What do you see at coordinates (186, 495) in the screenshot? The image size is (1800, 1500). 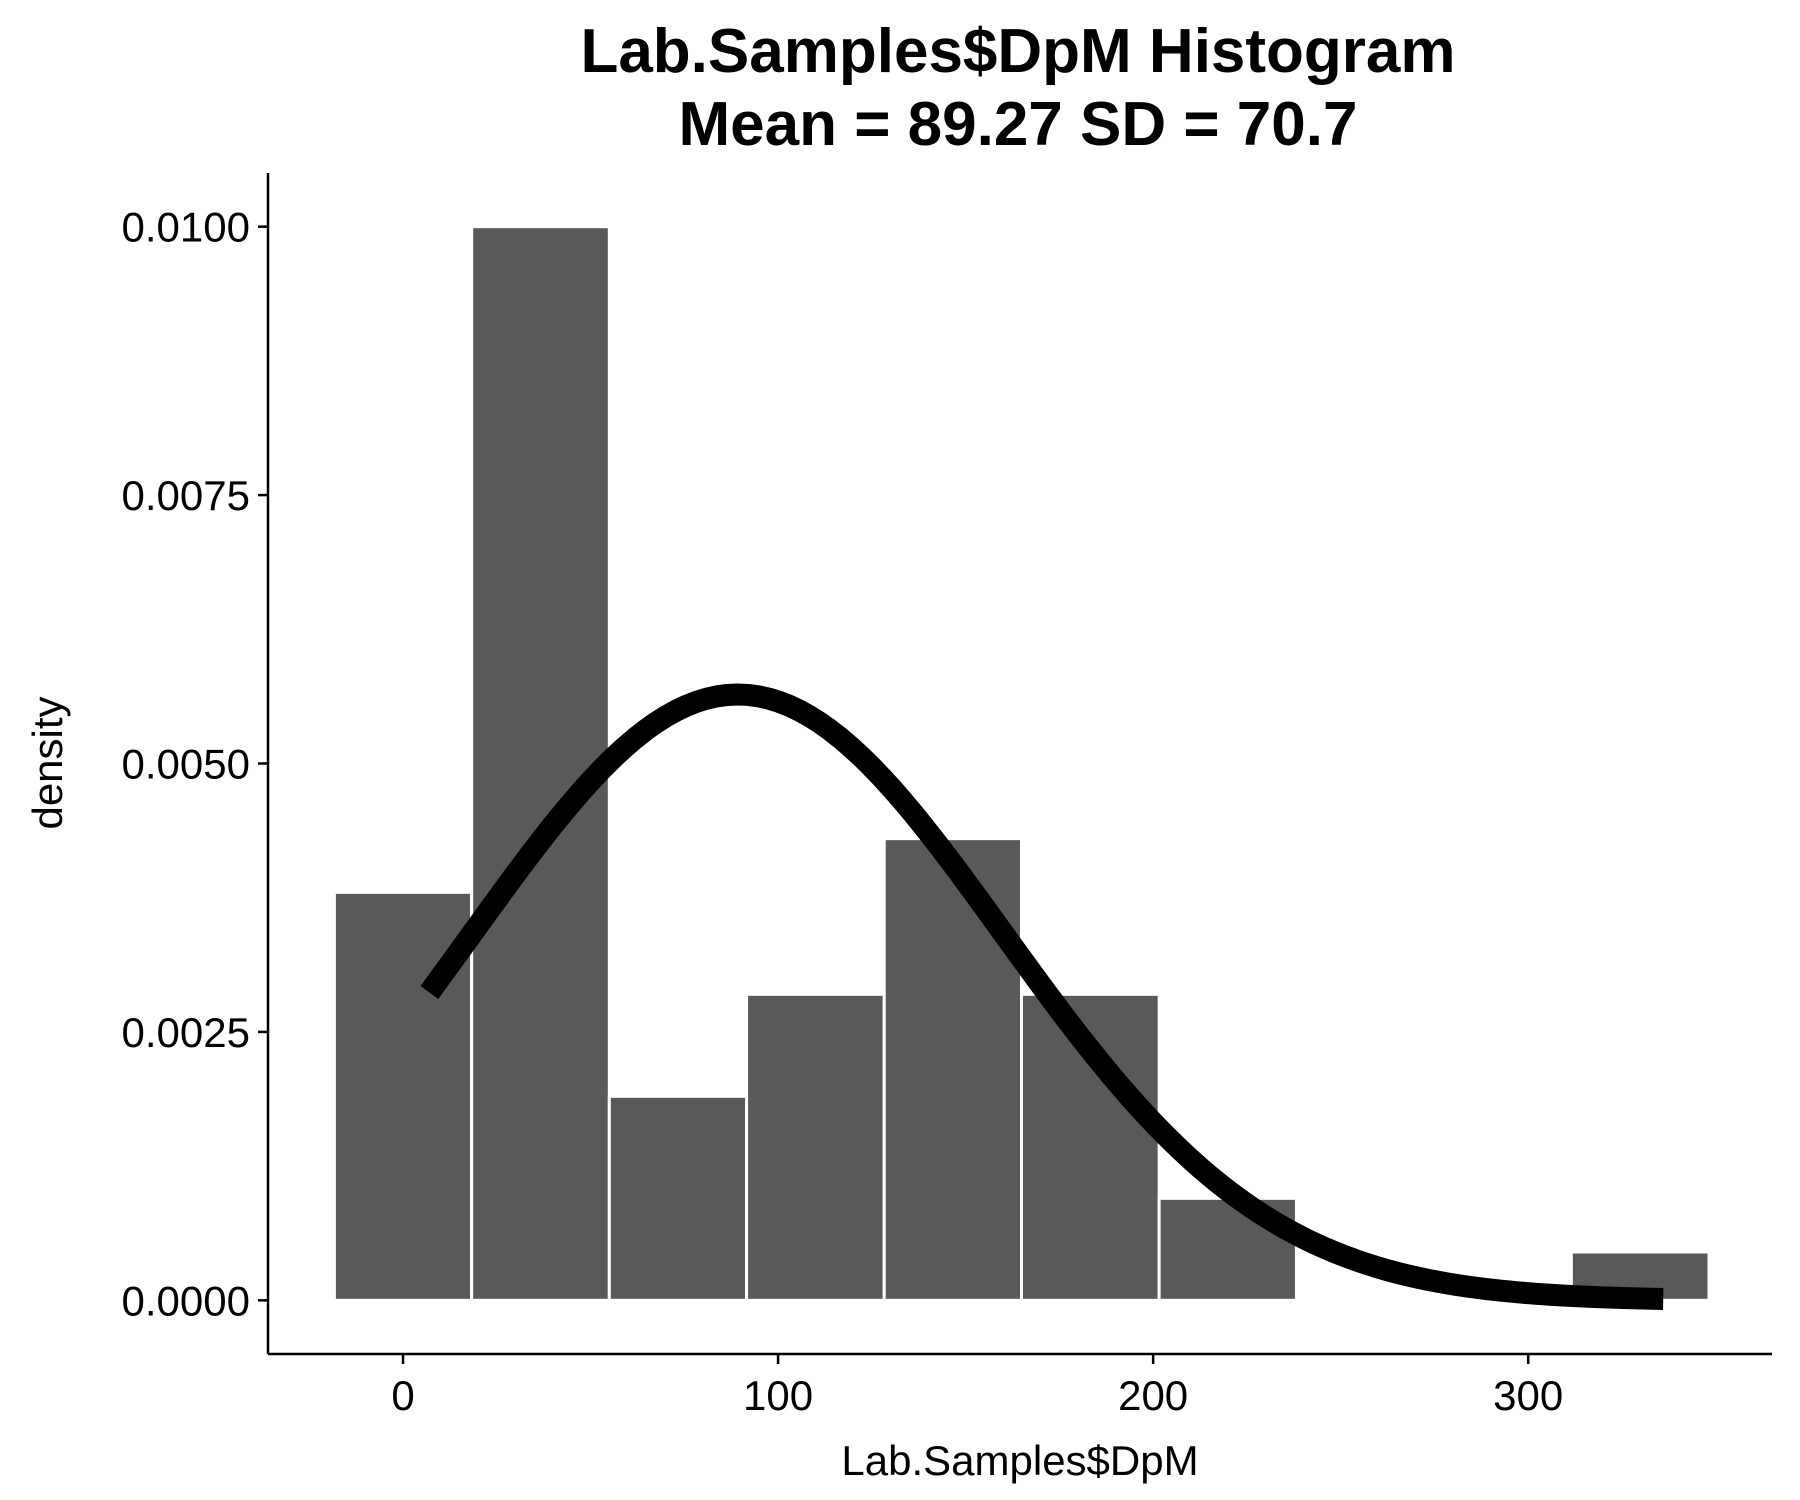 I see `y-tick-label: 0.0075` at bounding box center [186, 495].